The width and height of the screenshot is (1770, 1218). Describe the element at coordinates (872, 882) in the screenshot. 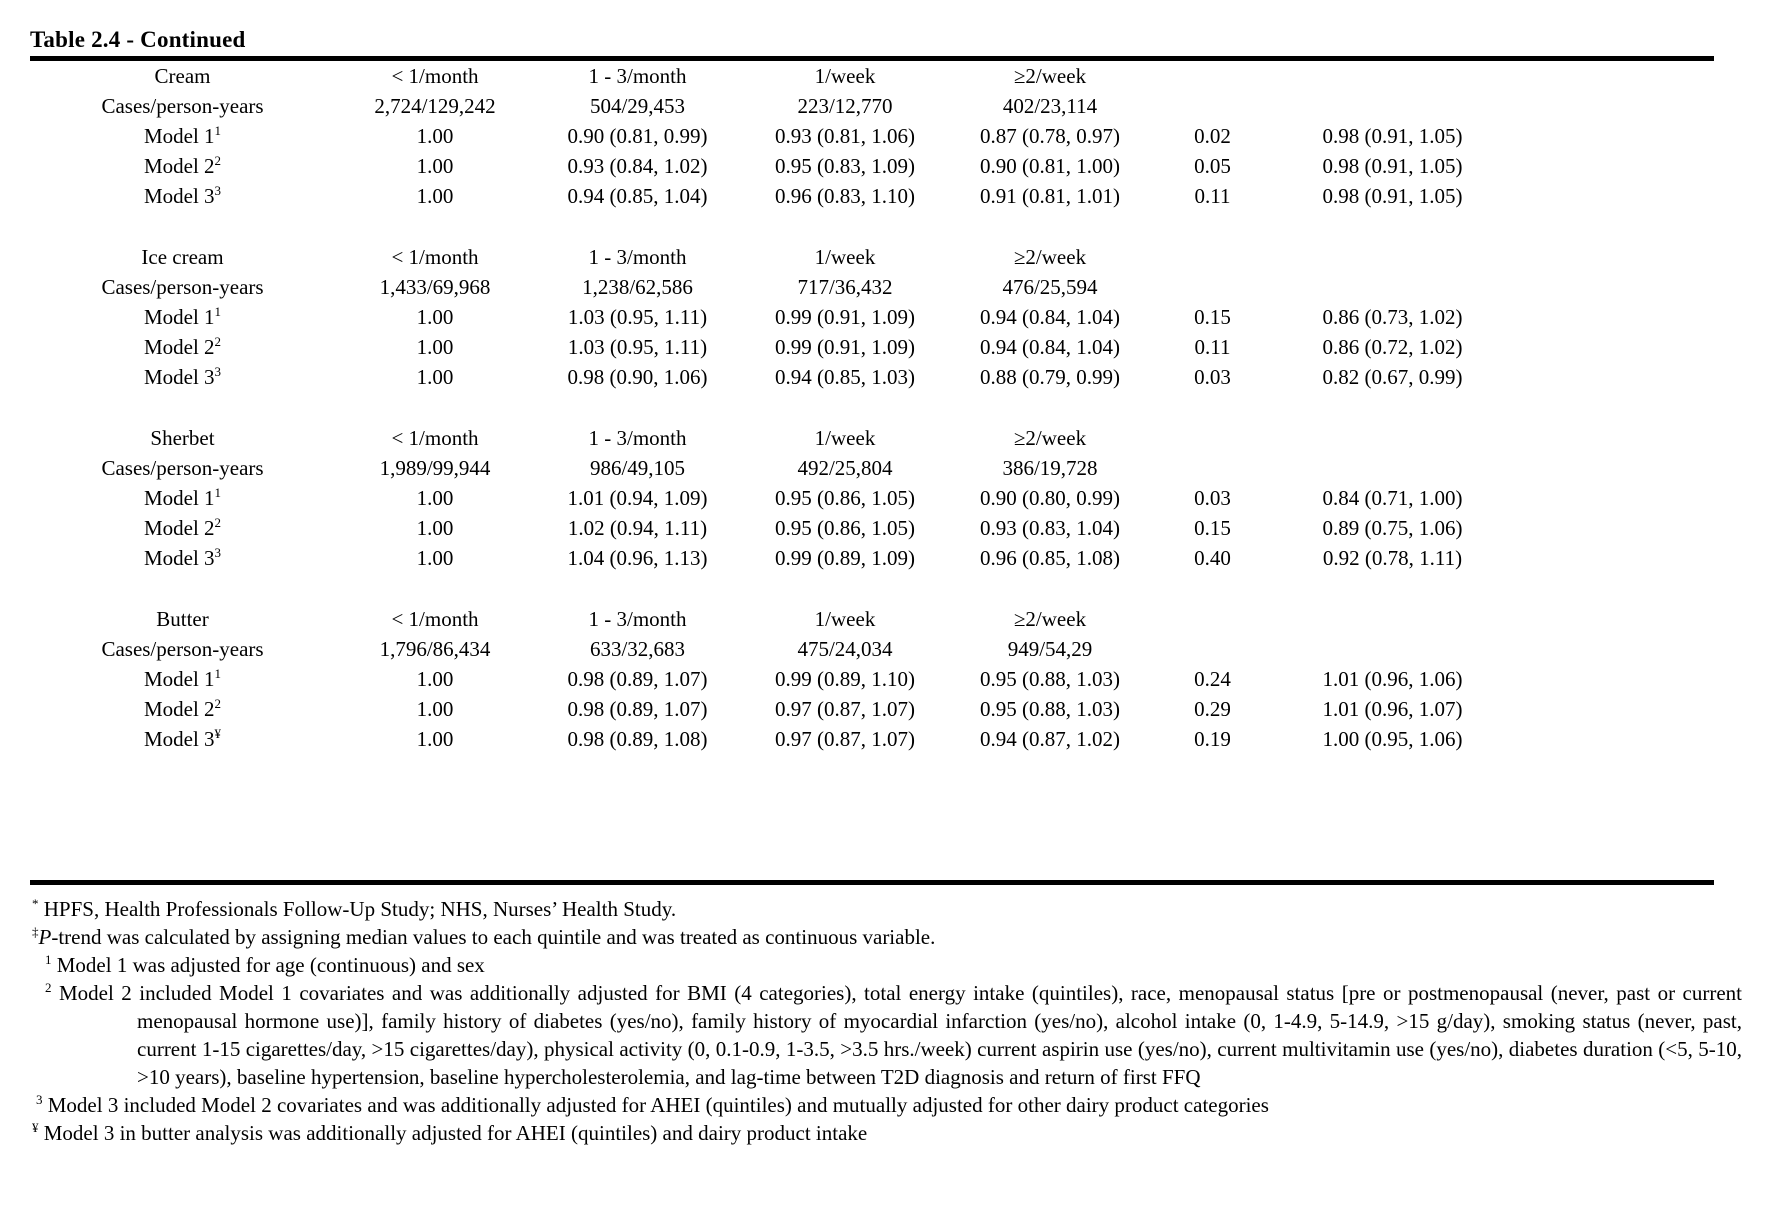

I see `bottom-rule` at that location.